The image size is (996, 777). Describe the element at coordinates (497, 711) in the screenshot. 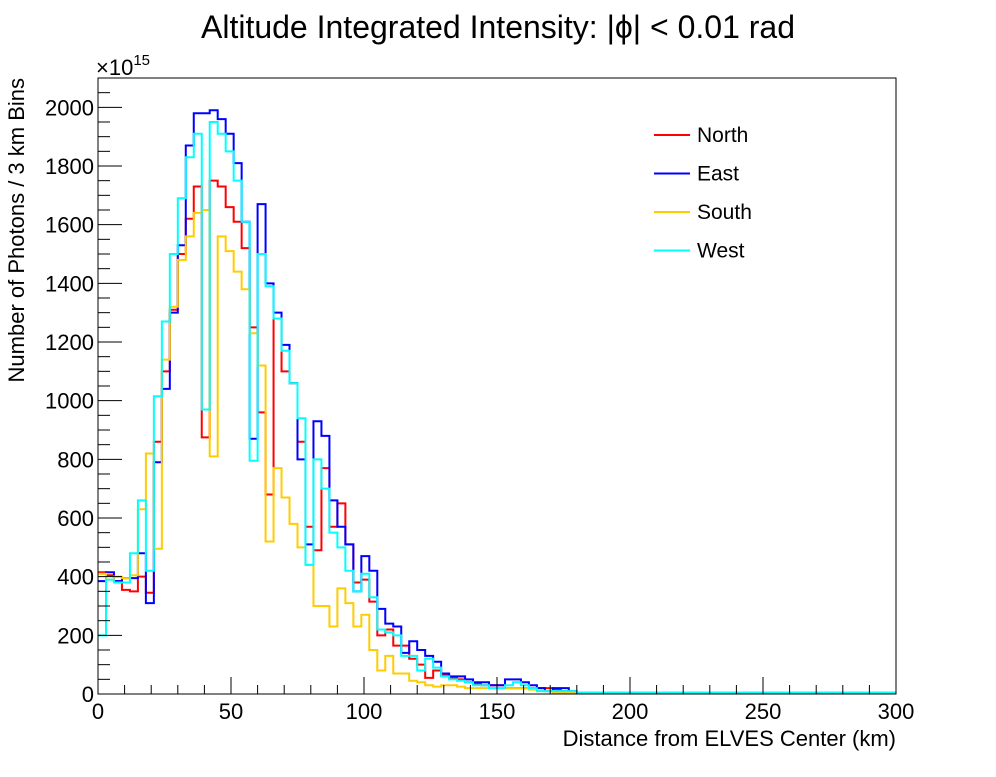

I see `x-tick-label: 150` at that location.